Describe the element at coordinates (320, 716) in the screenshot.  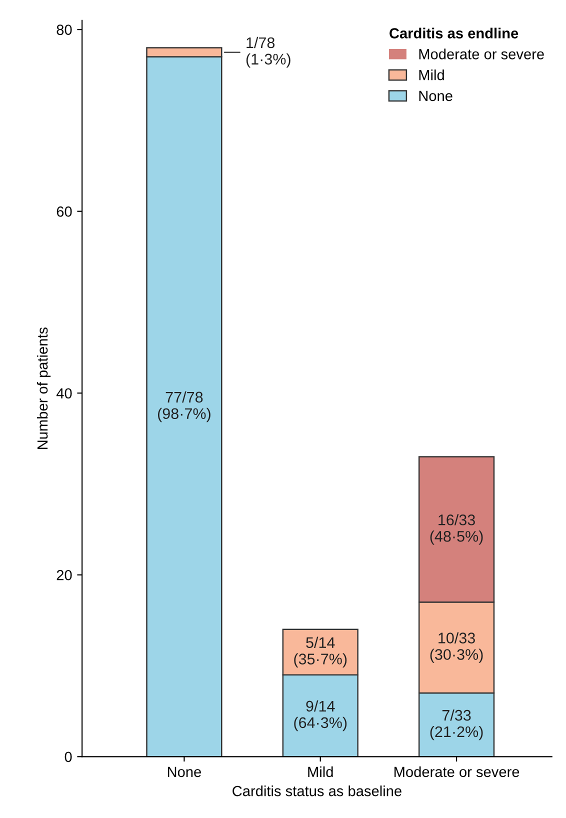
I see `data-label: 9/14 (64·3%)` at that location.